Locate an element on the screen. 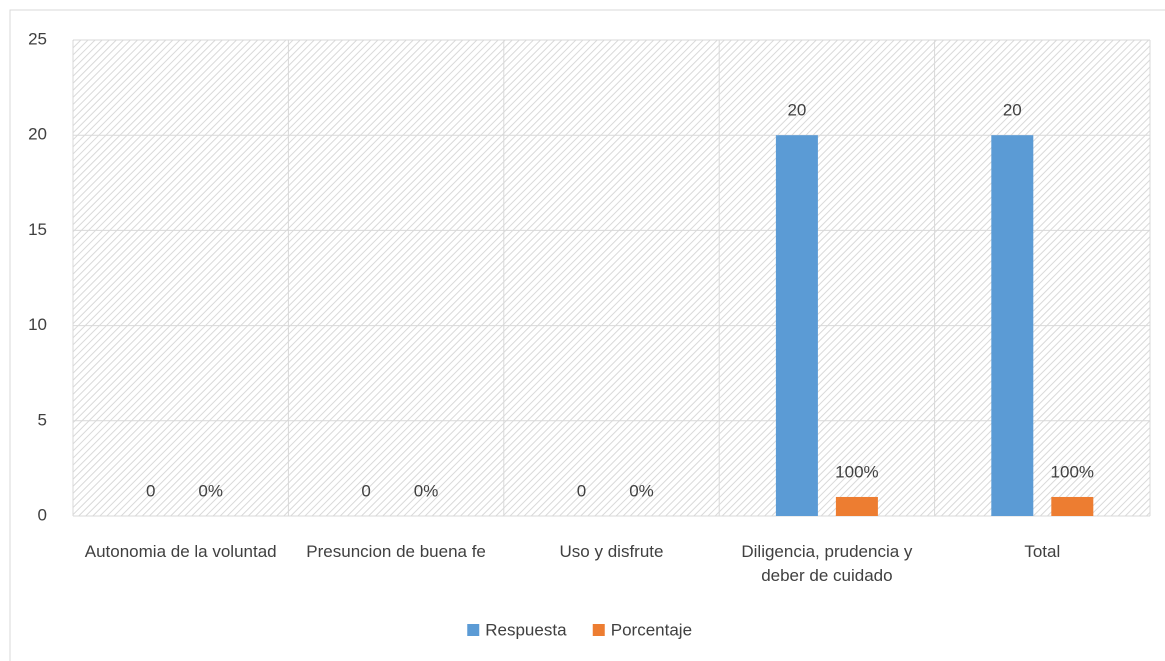 Image resolution: width=1165 pixels, height=661 pixels. y-tick-label: 15 is located at coordinates (37, 229).